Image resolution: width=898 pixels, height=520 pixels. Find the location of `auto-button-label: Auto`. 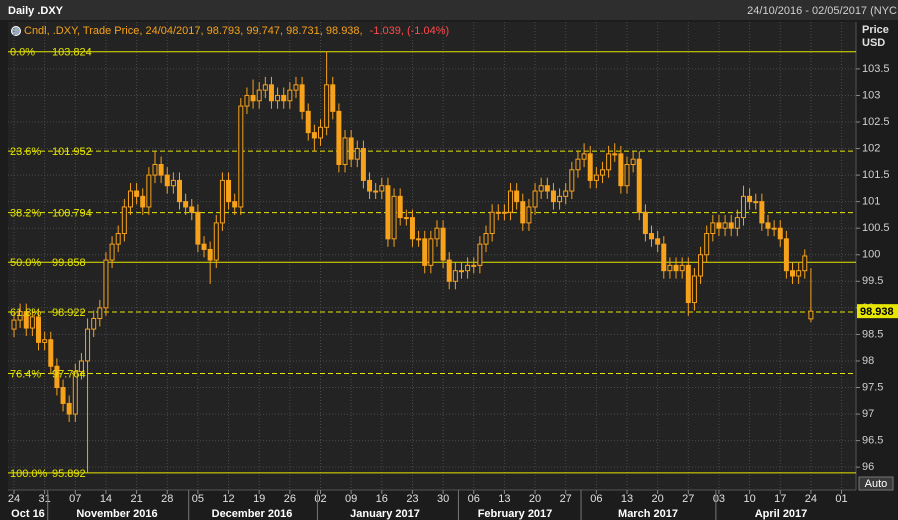

auto-button-label: Auto is located at coordinates (876, 484).